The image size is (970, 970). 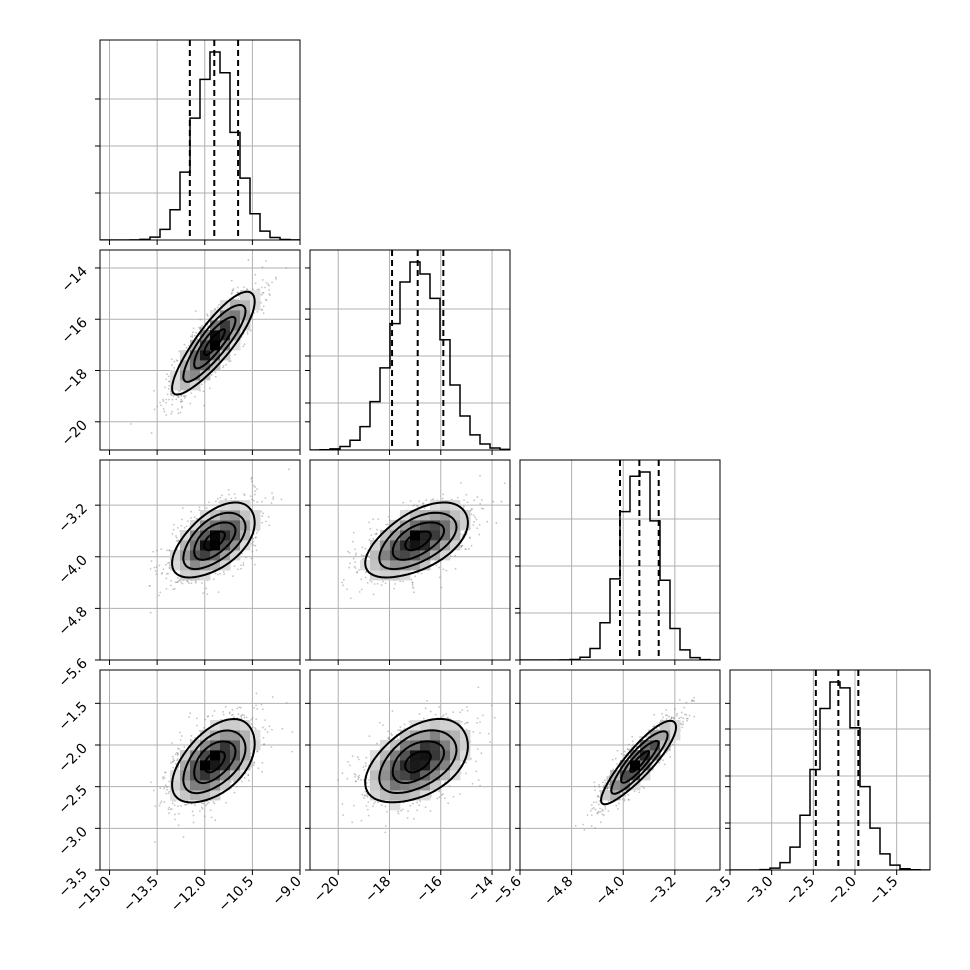 What do you see at coordinates (72, 716) in the screenshot?
I see `y-tick-label: −1.5` at bounding box center [72, 716].